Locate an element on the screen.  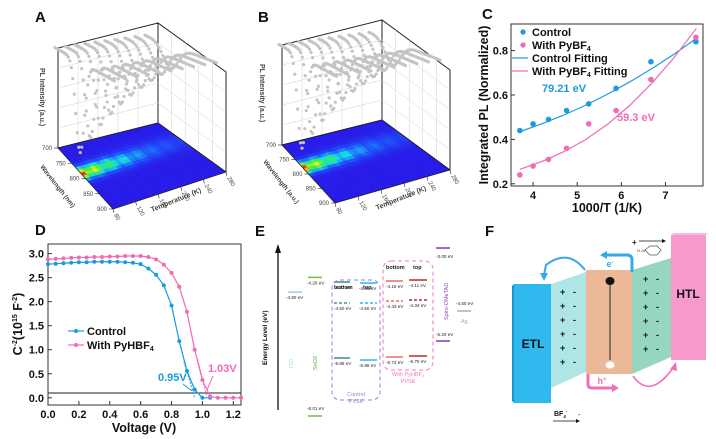
b-x-tick-label: 280 is located at coordinates (454, 180).